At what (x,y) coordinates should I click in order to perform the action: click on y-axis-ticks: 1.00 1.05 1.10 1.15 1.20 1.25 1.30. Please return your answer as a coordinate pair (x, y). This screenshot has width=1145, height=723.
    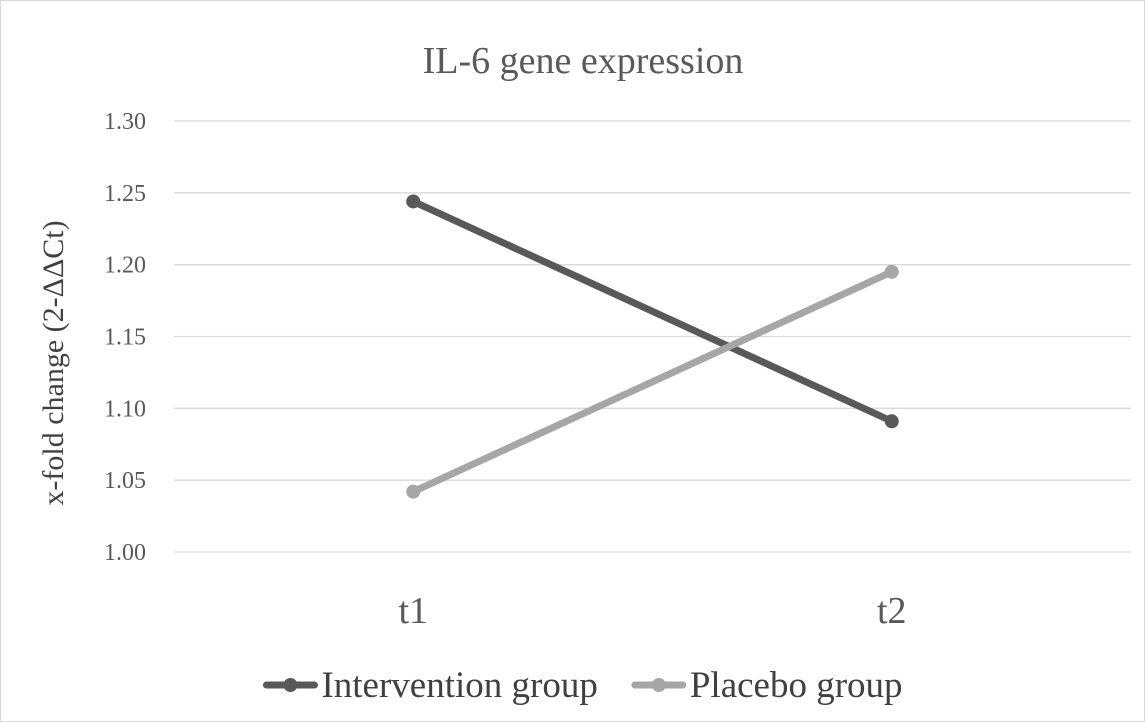
    Looking at the image, I should click on (125, 337).